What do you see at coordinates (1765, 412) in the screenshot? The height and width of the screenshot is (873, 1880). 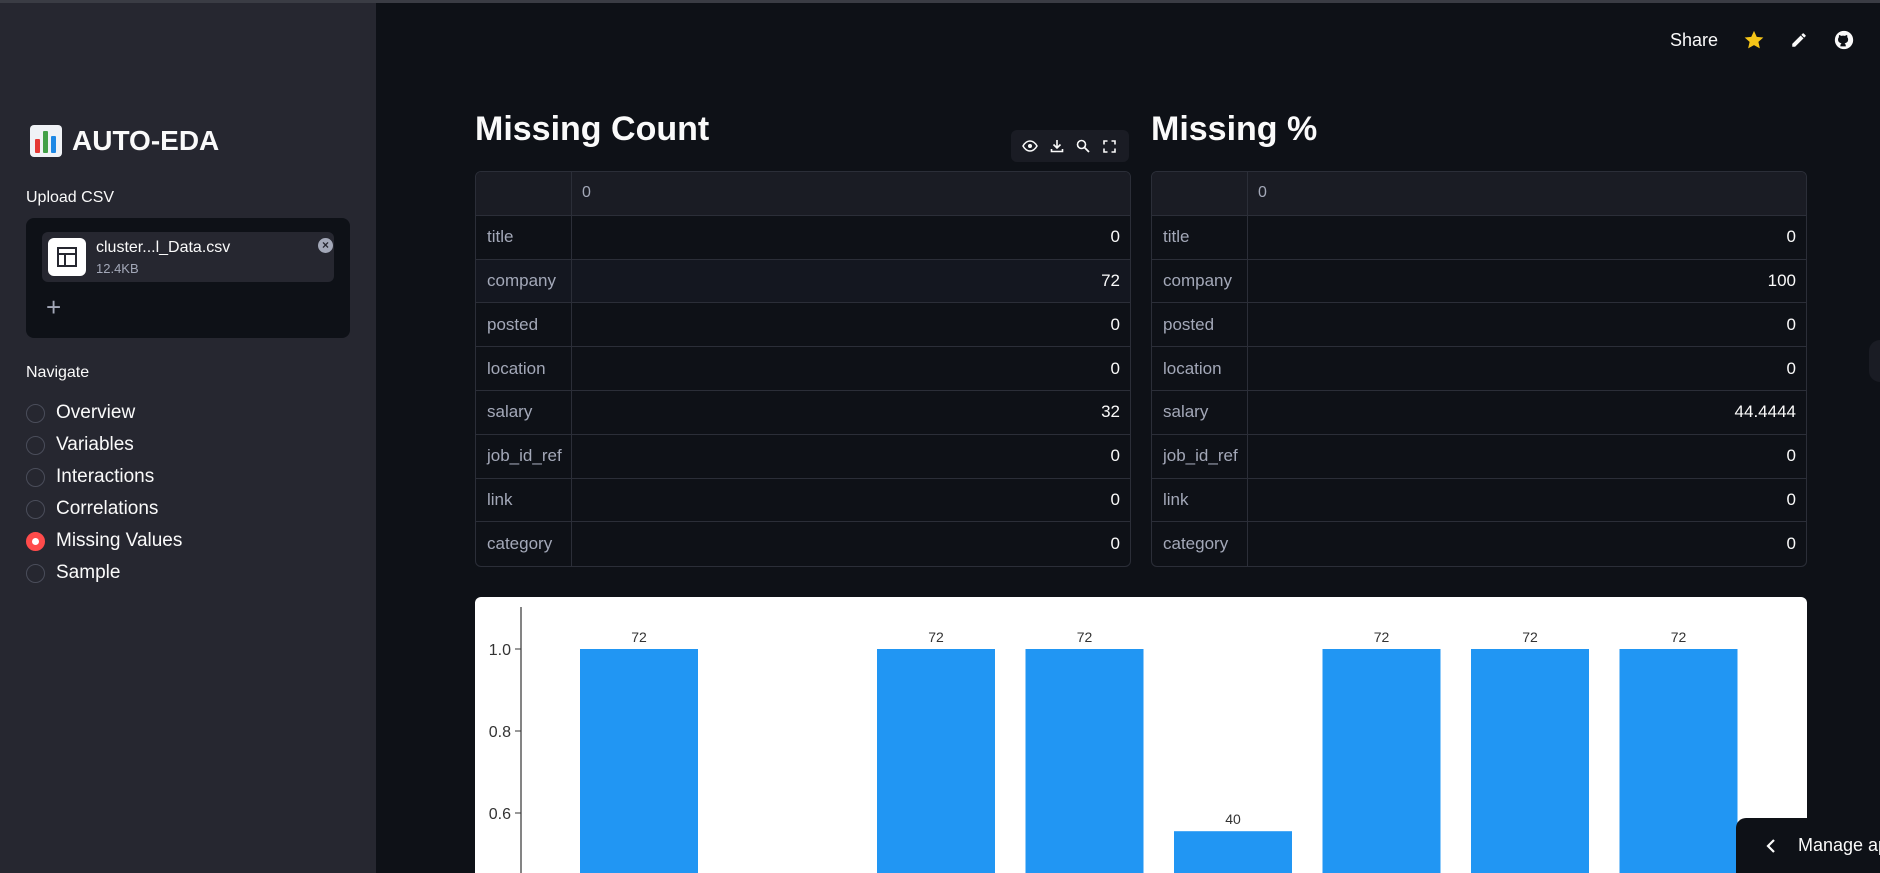 I see `cell-value: 44.4444` at bounding box center [1765, 412].